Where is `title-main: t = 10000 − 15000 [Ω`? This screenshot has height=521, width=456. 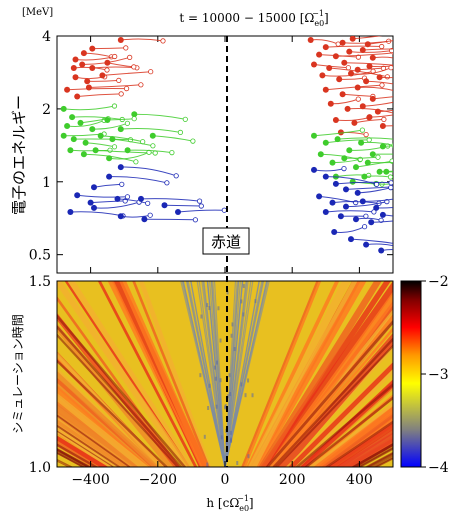 title-main: t = 10000 − 15000 [Ω is located at coordinates (246, 18).